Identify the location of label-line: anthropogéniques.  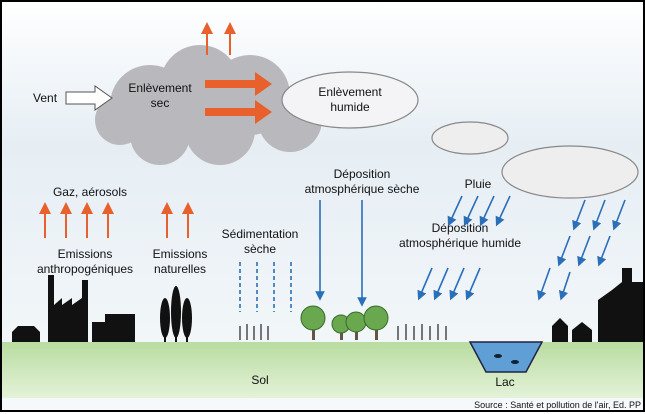
(85, 269).